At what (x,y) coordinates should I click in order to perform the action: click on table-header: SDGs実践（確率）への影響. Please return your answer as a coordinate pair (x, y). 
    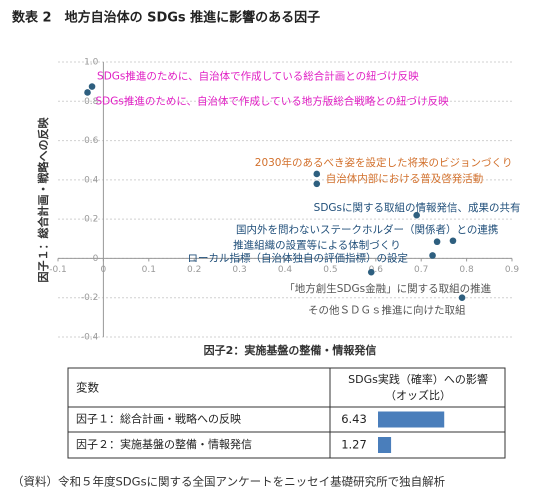
    Looking at the image, I should click on (418, 379).